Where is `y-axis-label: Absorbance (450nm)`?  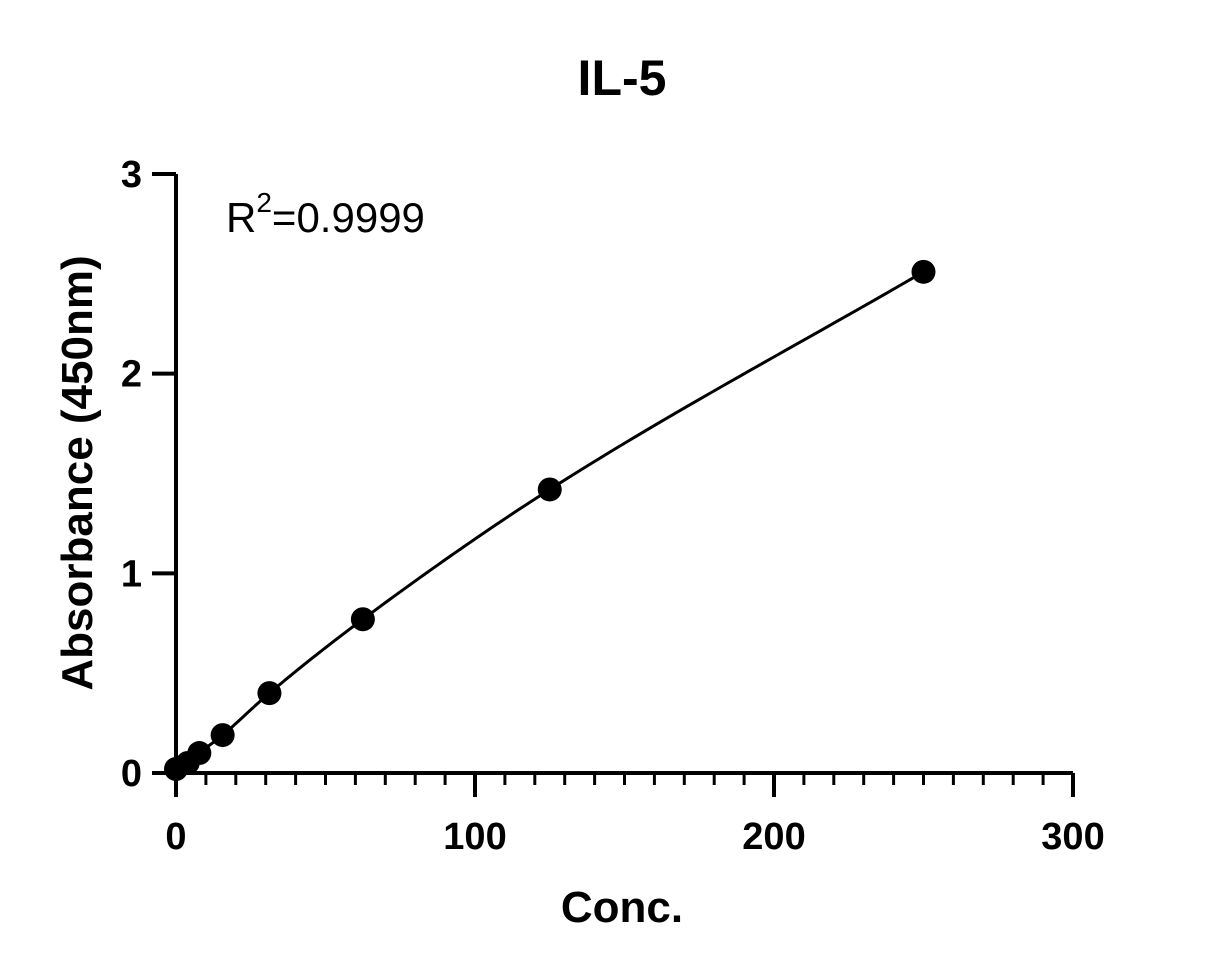 y-axis-label: Absorbance (450nm) is located at coordinates (77, 472).